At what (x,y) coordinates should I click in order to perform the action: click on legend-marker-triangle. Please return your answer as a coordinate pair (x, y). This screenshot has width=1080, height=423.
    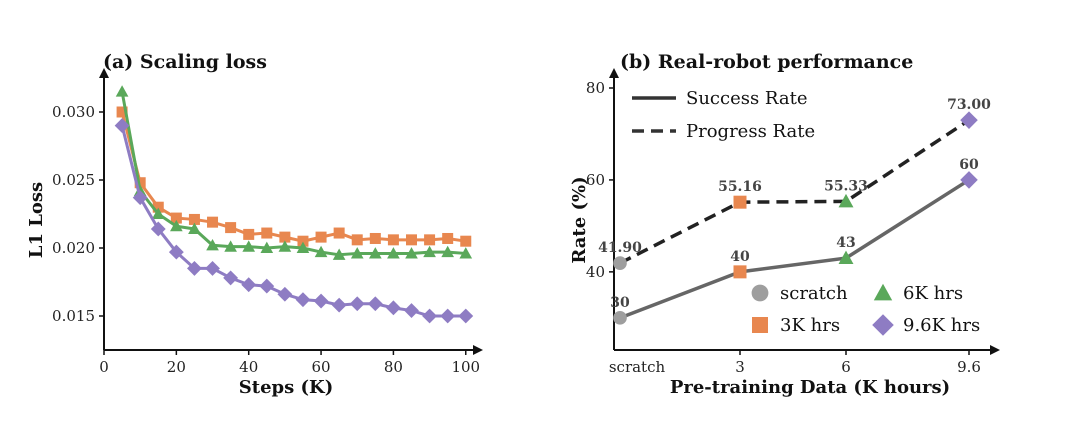
    Looking at the image, I should click on (883, 292).